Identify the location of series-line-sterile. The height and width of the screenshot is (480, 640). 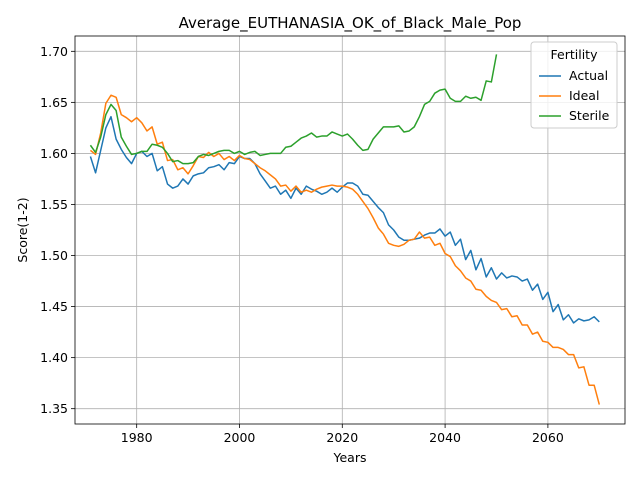
(293, 109).